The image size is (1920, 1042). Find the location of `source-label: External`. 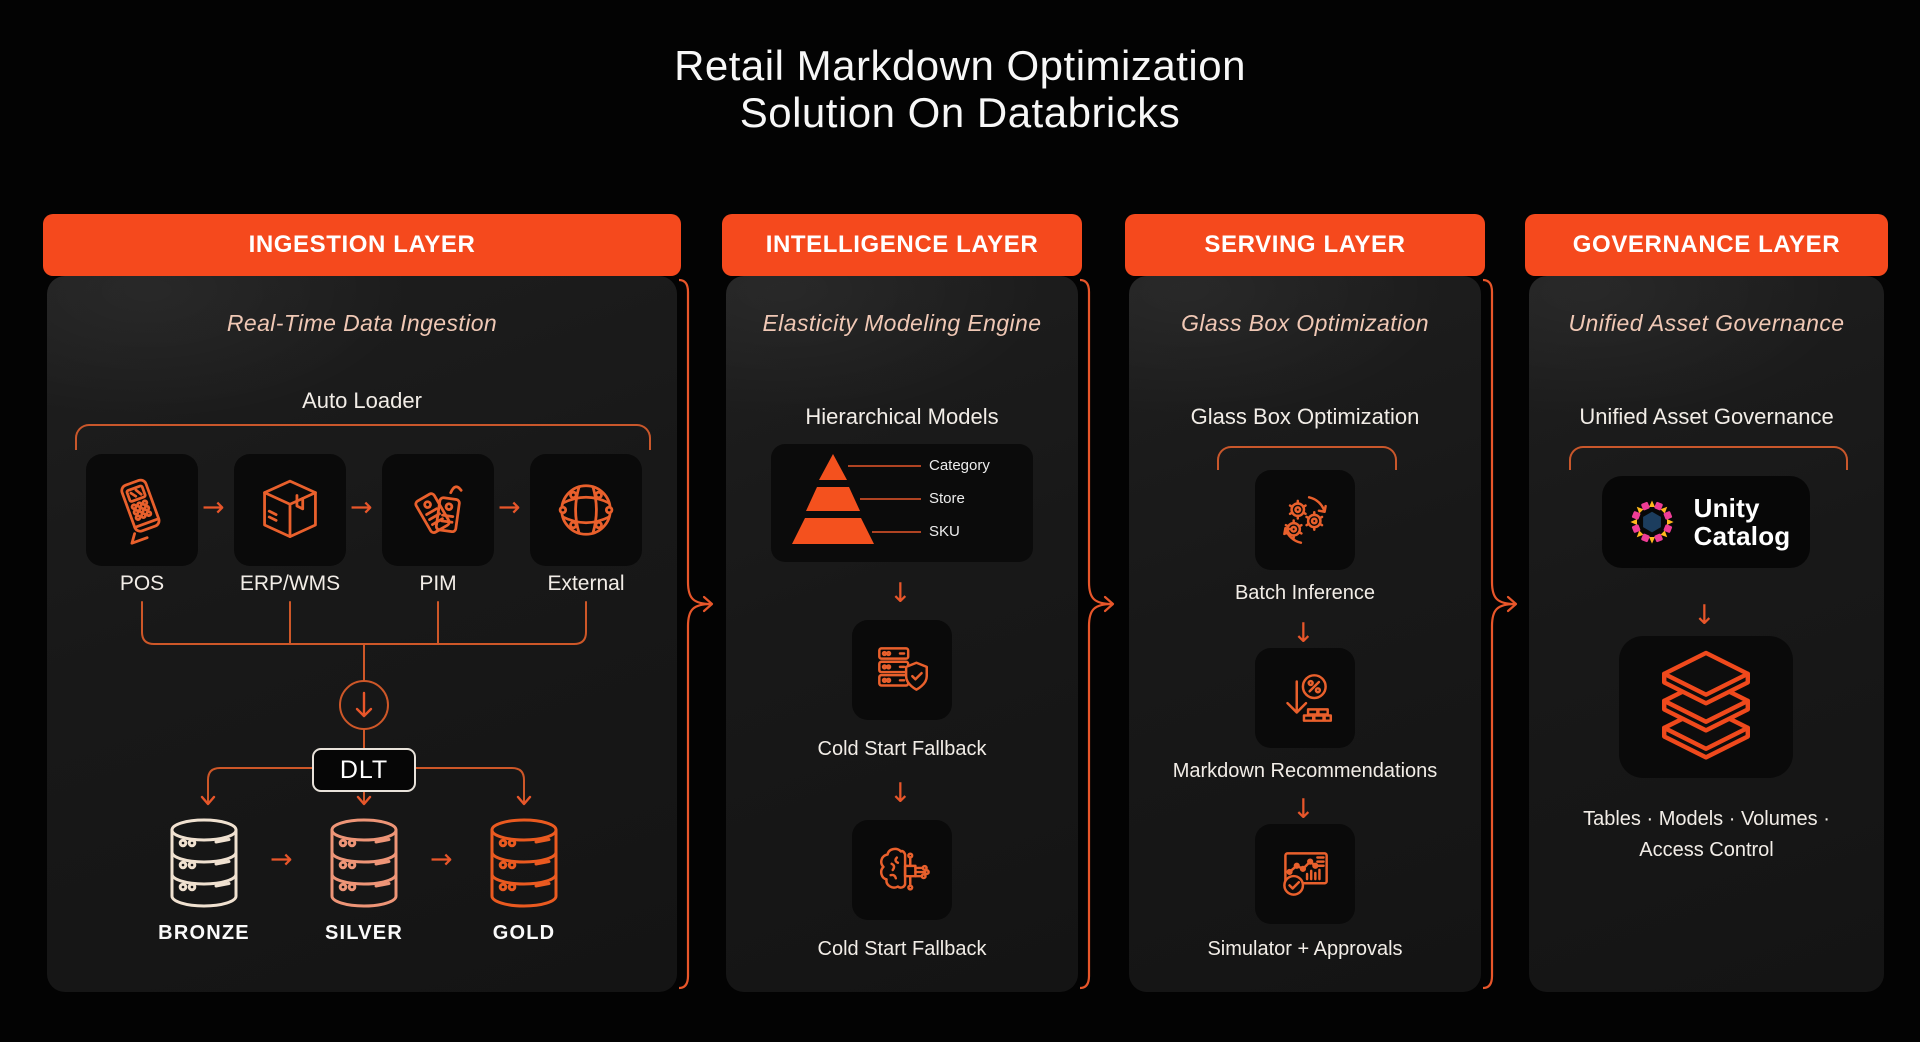

source-label: External is located at coordinates (586, 583).